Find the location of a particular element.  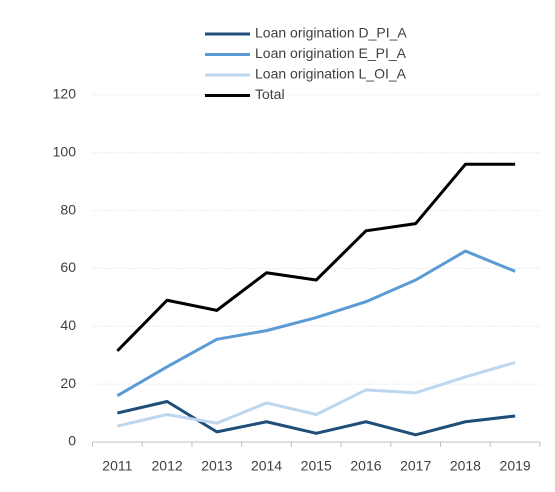

legend-label: Loan origination D_PI_A is located at coordinates (331, 33).